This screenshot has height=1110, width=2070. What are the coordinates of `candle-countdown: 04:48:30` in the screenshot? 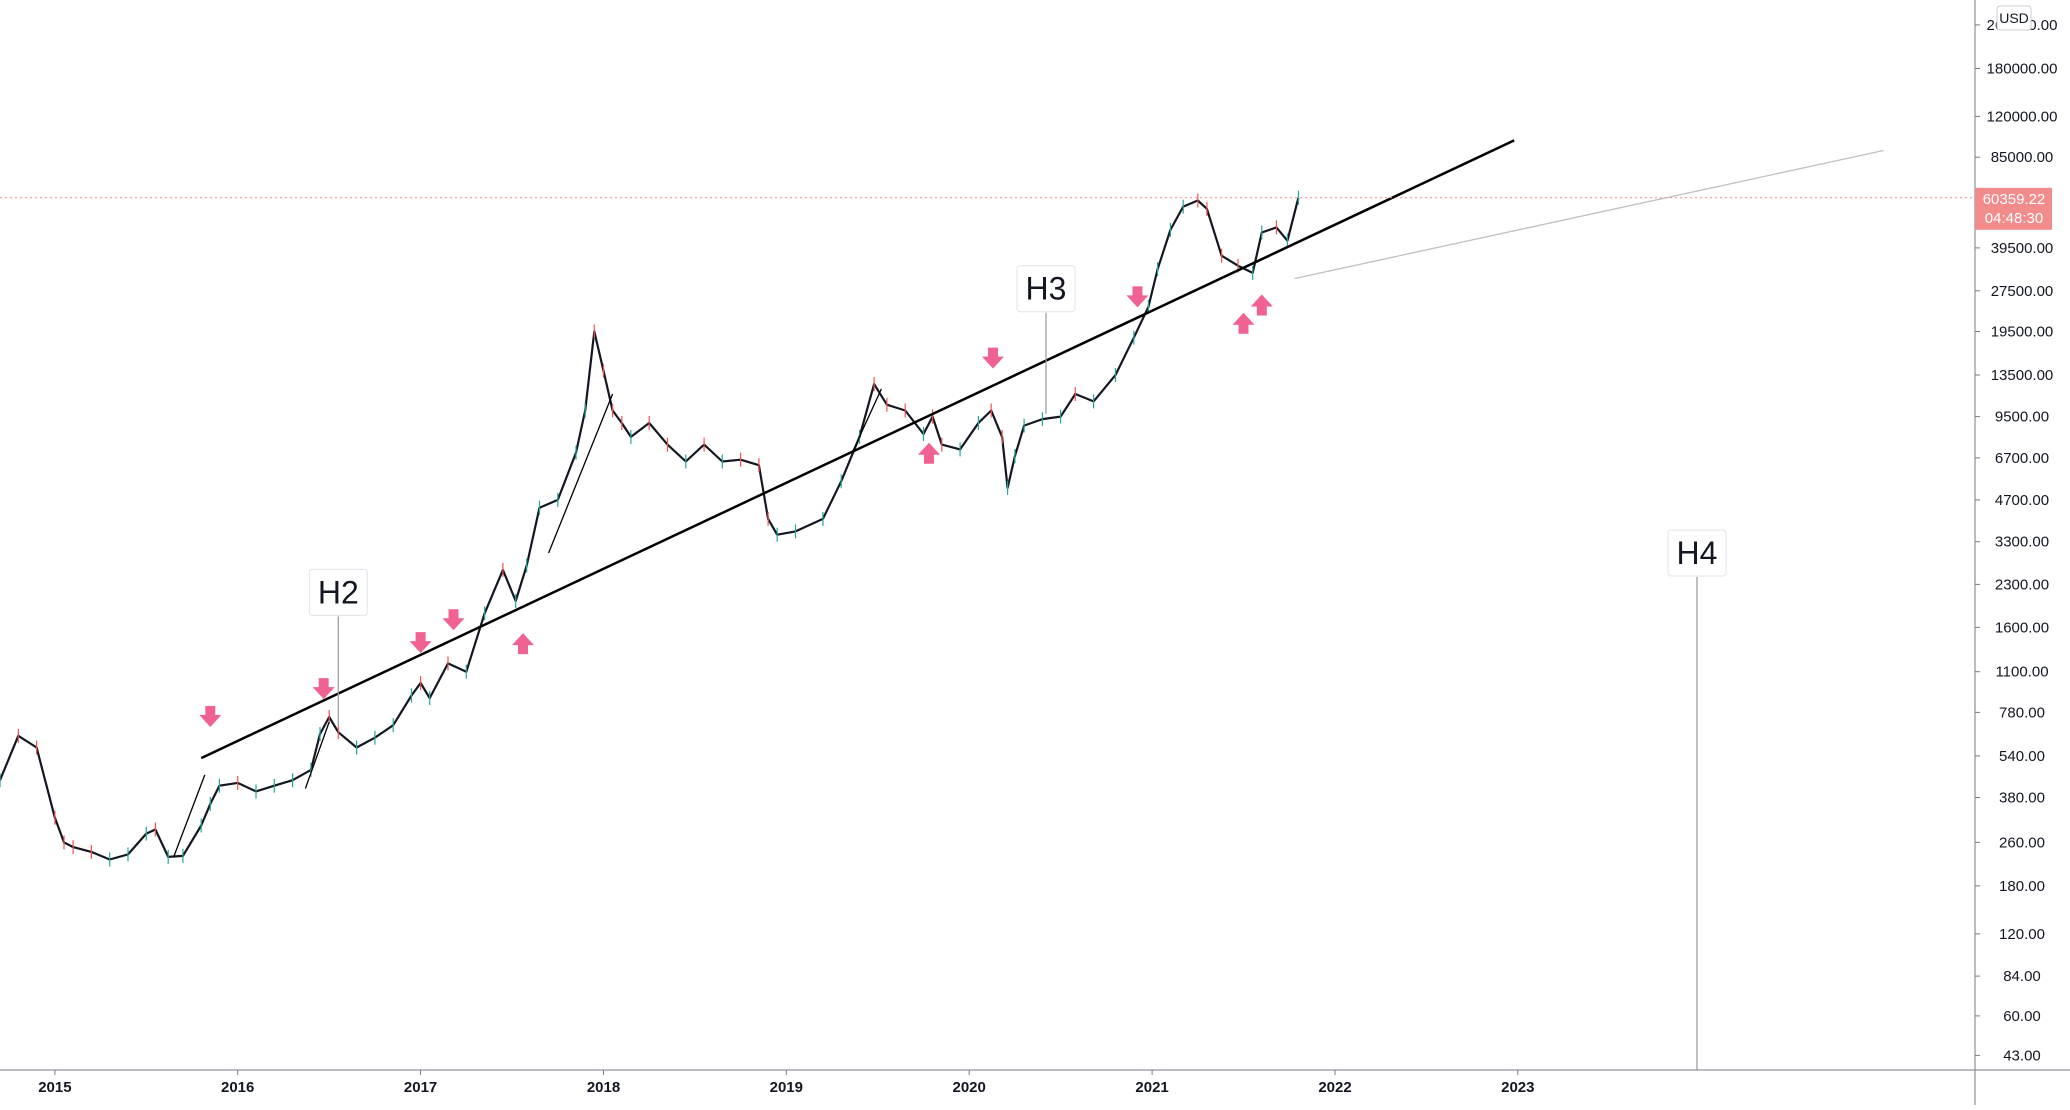 It's located at (2014, 218).